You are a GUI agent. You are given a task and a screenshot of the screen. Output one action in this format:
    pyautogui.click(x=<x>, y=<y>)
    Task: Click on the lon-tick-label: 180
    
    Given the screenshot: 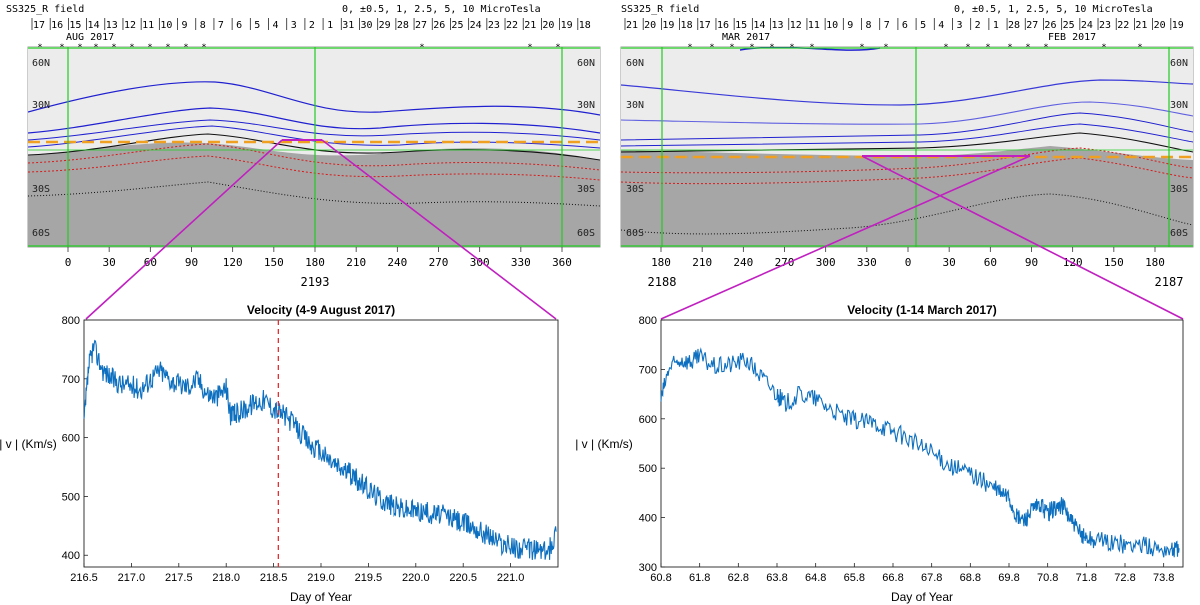 What is the action you would take?
    pyautogui.click(x=1155, y=262)
    